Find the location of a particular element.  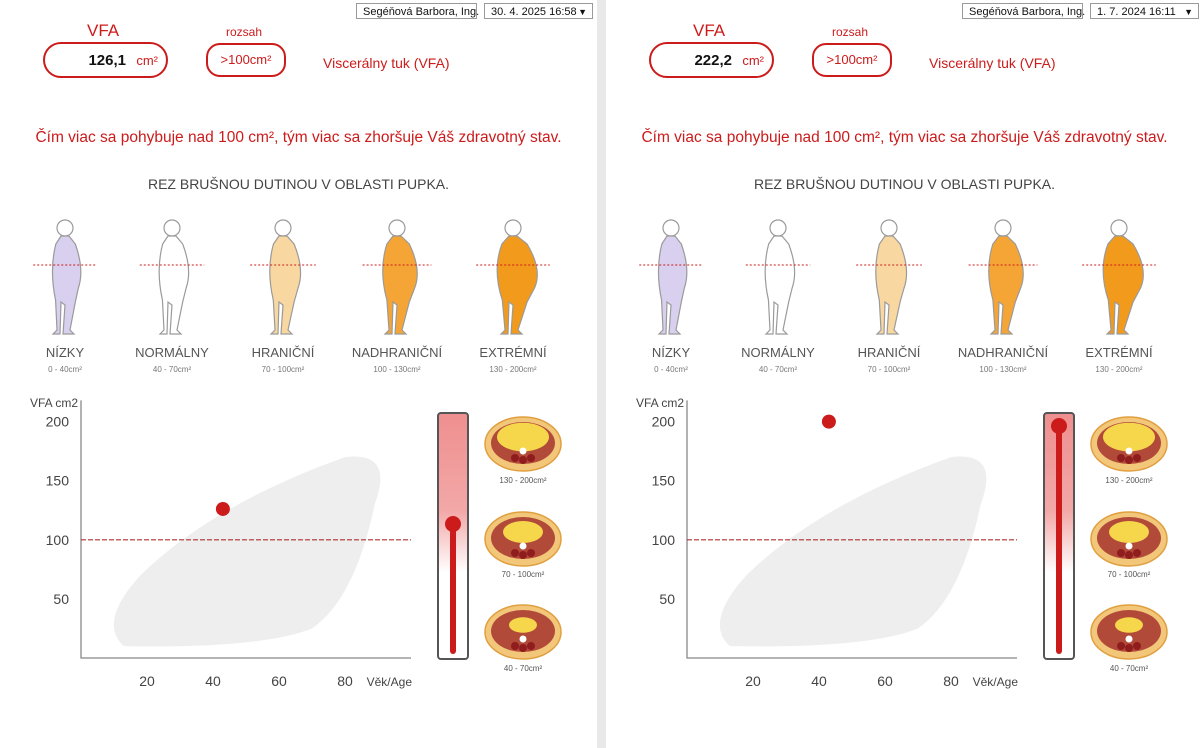

datetime-select: 30. 4. 2025 16:58 ▼ is located at coordinates (538, 11).